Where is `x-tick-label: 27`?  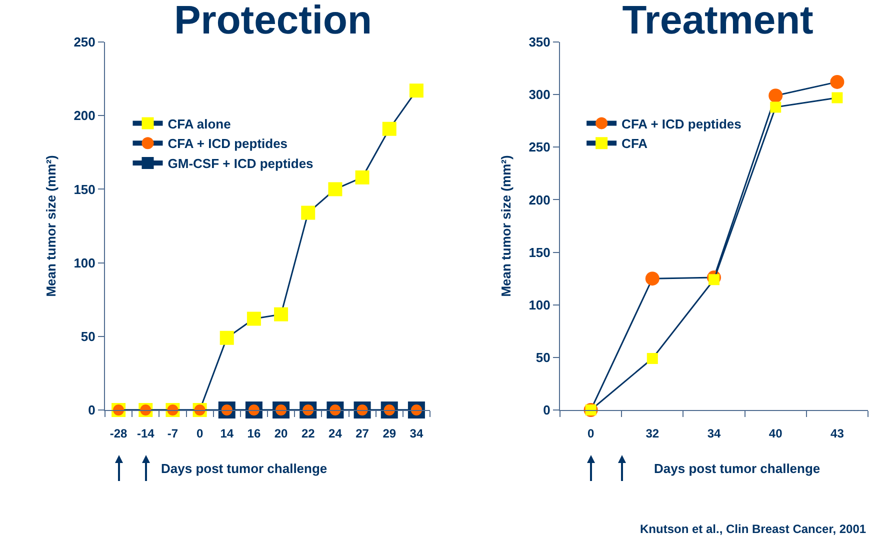 x-tick-label: 27 is located at coordinates (363, 433).